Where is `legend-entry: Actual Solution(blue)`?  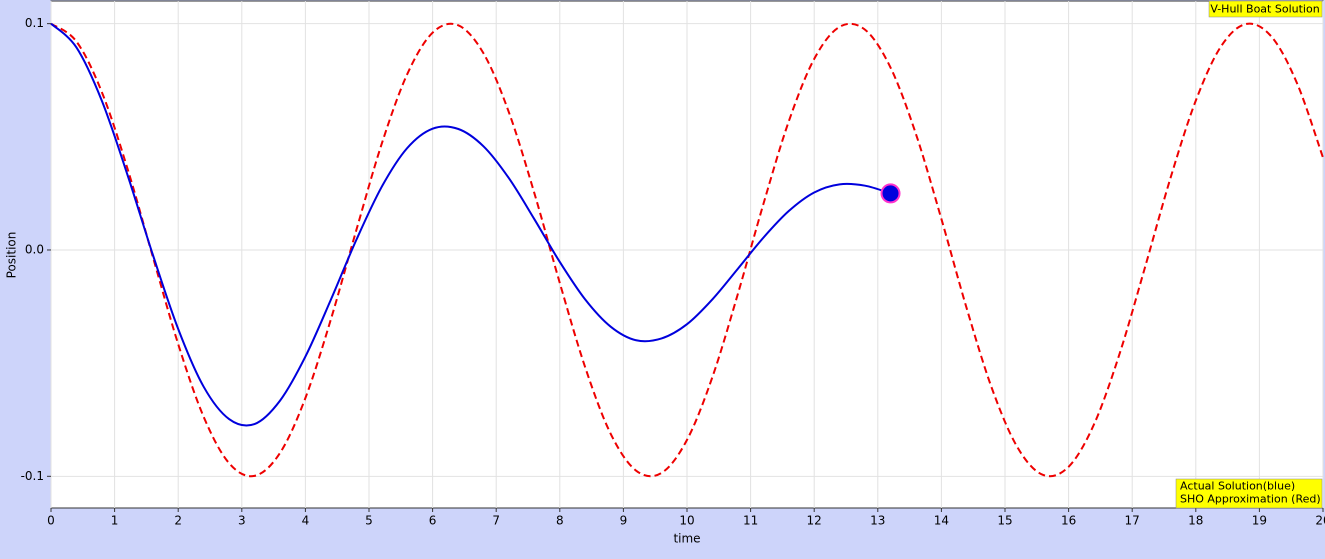
legend-entry: Actual Solution(blue) is located at coordinates (1237, 486).